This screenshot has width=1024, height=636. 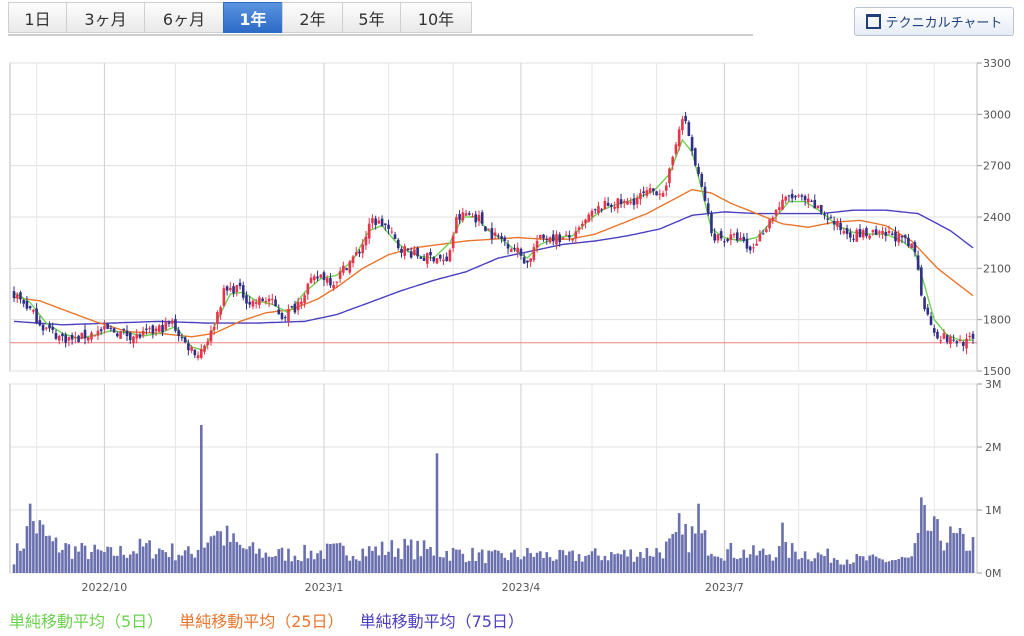 I want to click on tab-5years: 5年, so click(x=371, y=17).